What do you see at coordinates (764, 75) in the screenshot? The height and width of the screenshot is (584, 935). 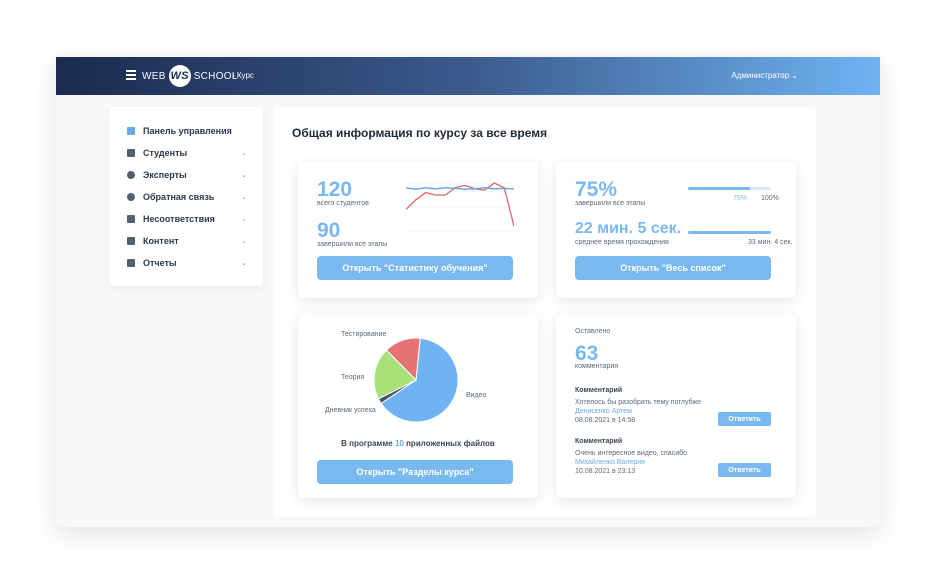 I see `user-menu: Администратор ⌄` at bounding box center [764, 75].